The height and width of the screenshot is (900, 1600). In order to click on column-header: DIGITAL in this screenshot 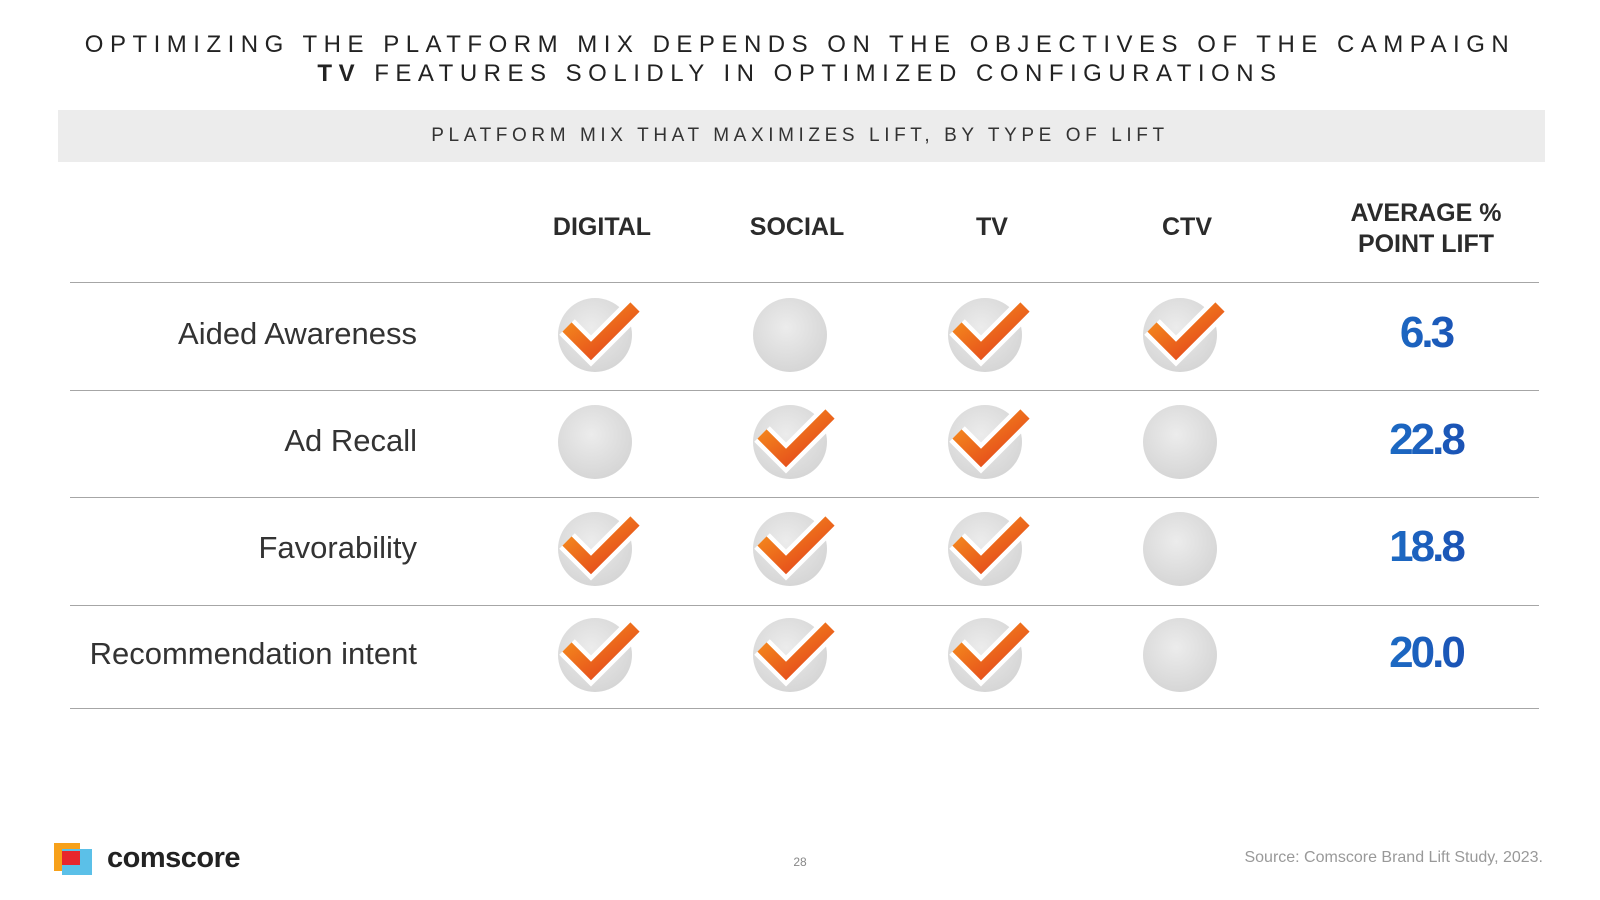, I will do `click(602, 227)`.